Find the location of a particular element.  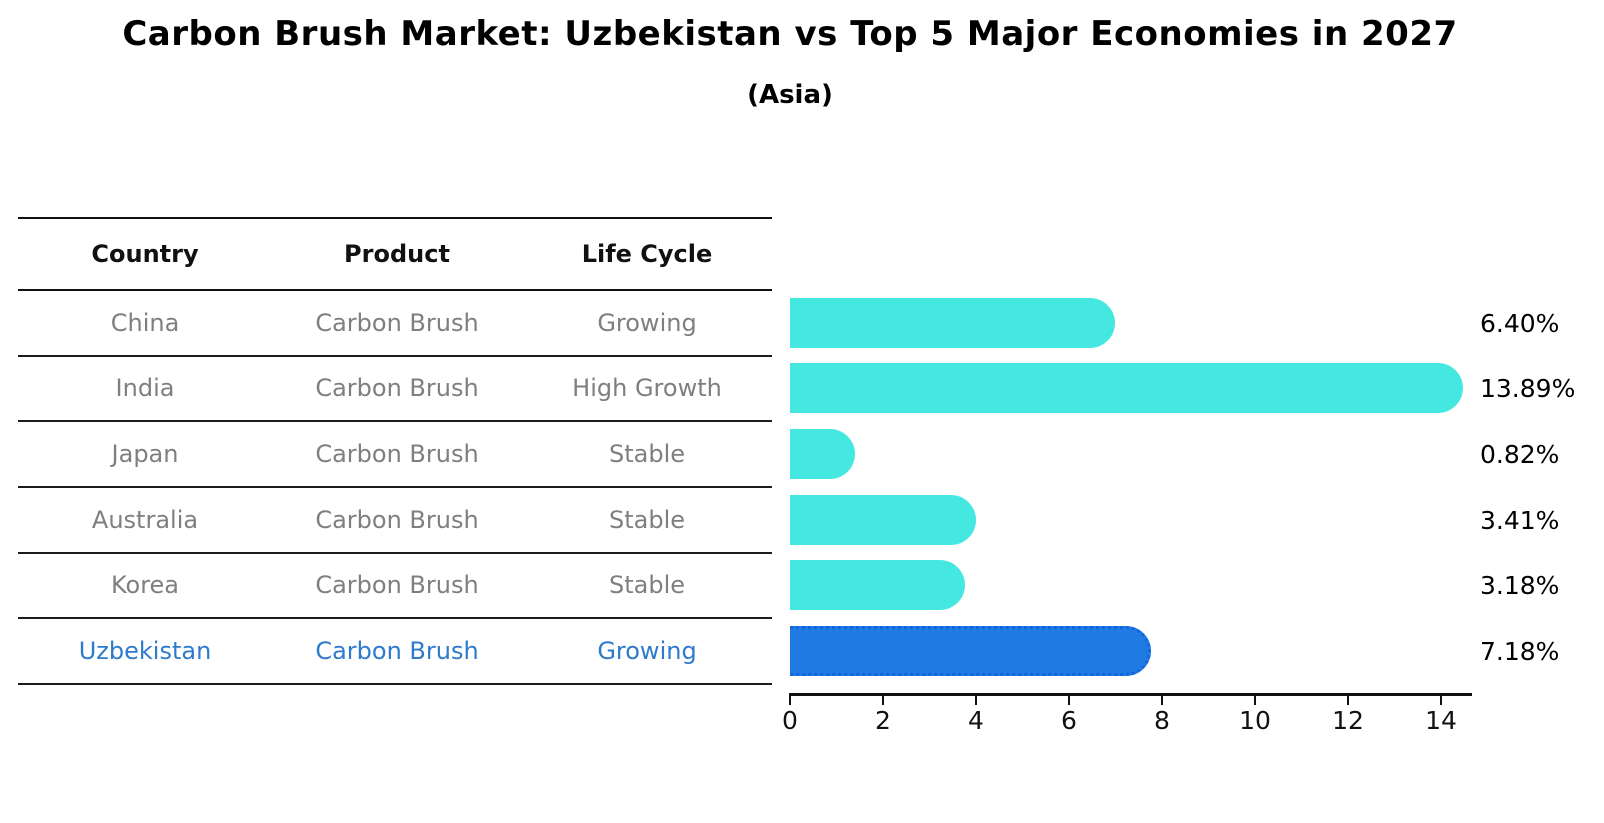

table-row-uzbekistan: Uzbekistan Carbon Brush Growing is located at coordinates (395, 651).